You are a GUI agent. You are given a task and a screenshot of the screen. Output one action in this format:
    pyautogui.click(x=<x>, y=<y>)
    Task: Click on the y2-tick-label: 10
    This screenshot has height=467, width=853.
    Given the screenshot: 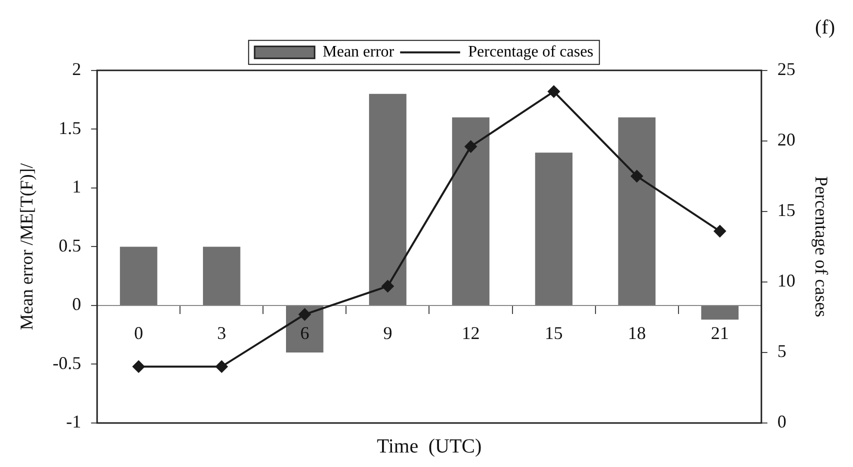 What is the action you would take?
    pyautogui.click(x=786, y=280)
    